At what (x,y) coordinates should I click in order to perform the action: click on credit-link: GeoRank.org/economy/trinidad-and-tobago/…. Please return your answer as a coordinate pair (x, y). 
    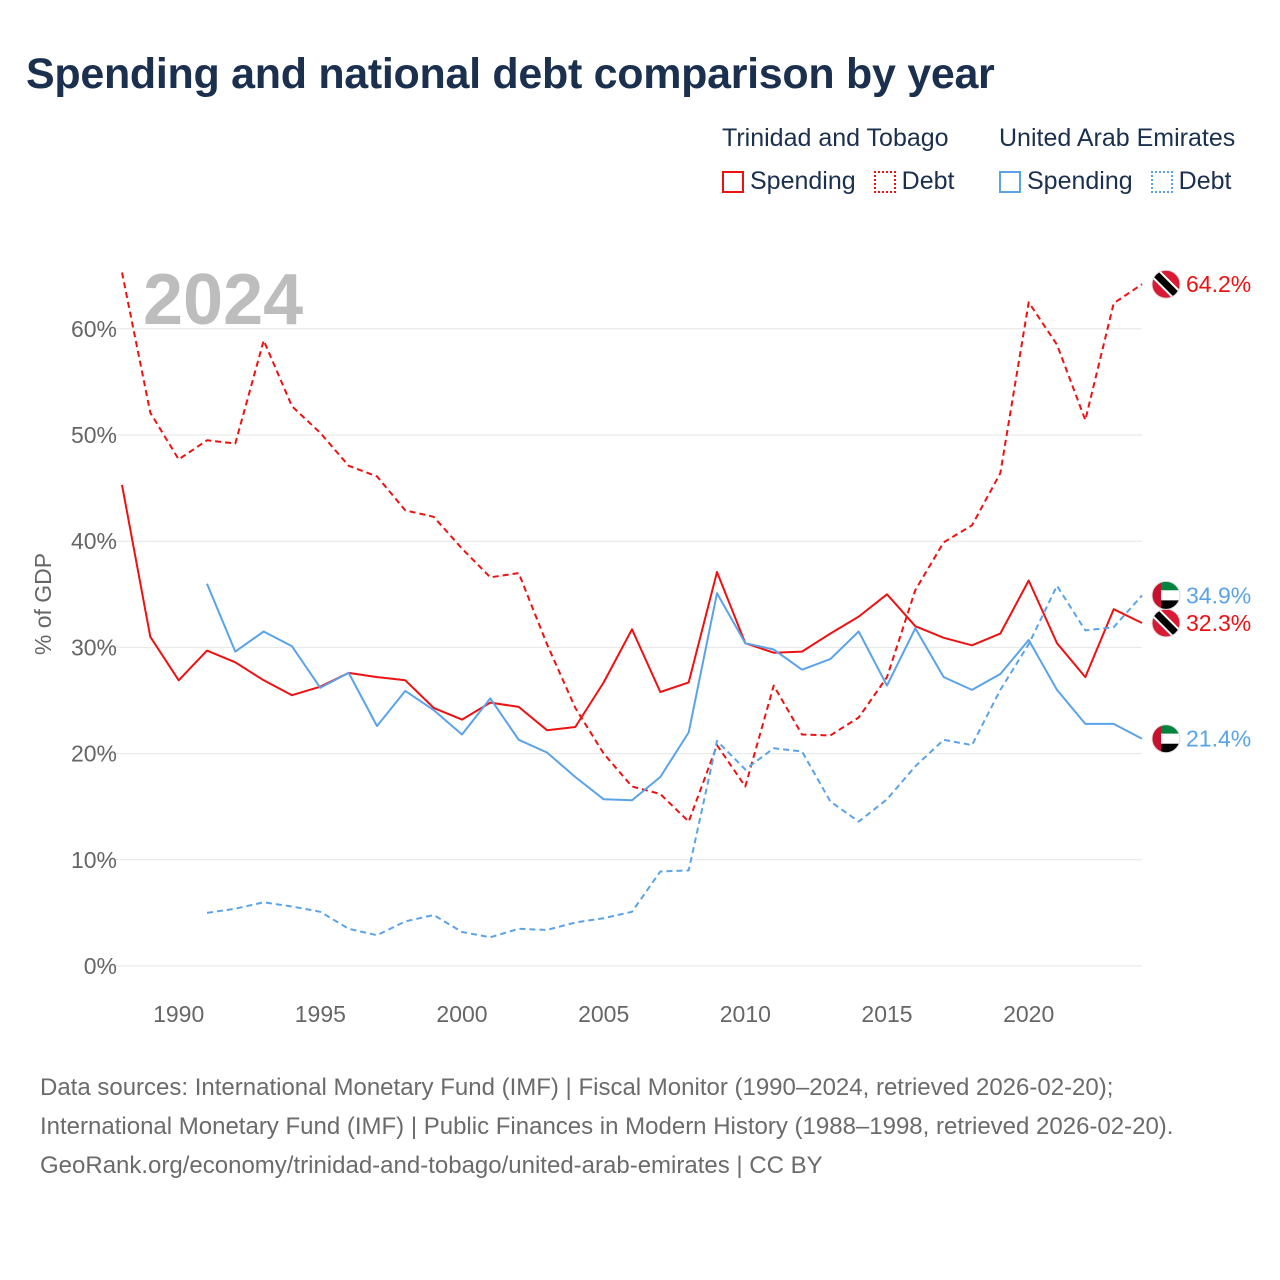
    Looking at the image, I should click on (431, 1165).